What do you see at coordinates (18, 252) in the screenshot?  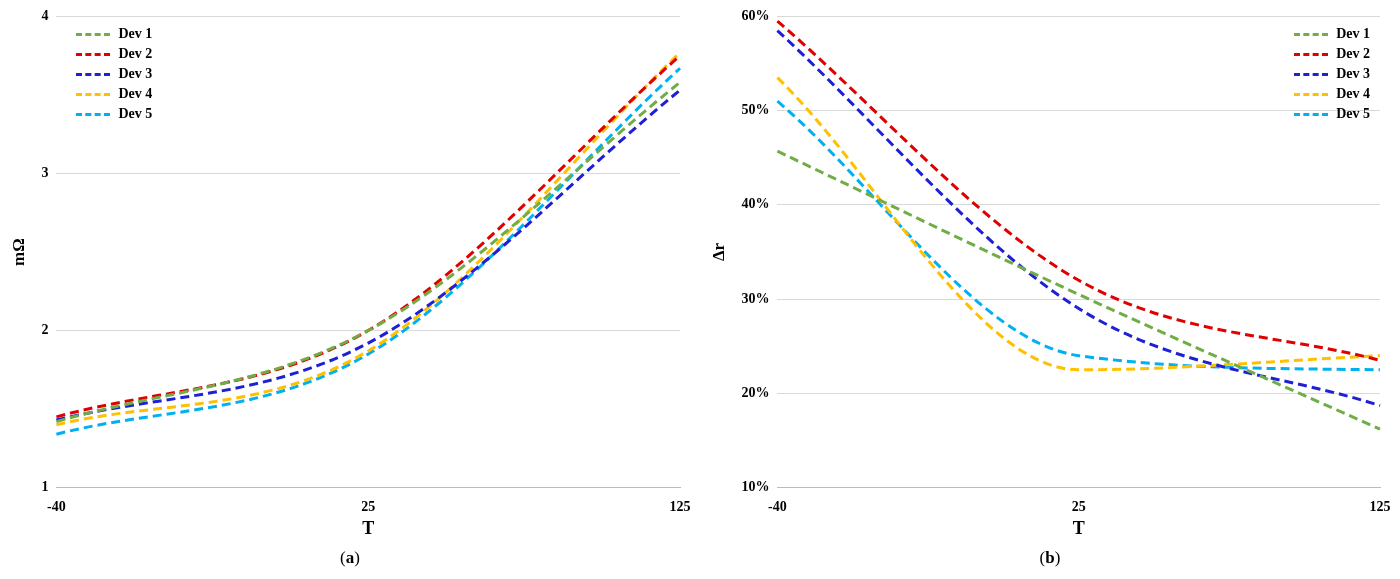 I see `y-axis-title: mΩ` at bounding box center [18, 252].